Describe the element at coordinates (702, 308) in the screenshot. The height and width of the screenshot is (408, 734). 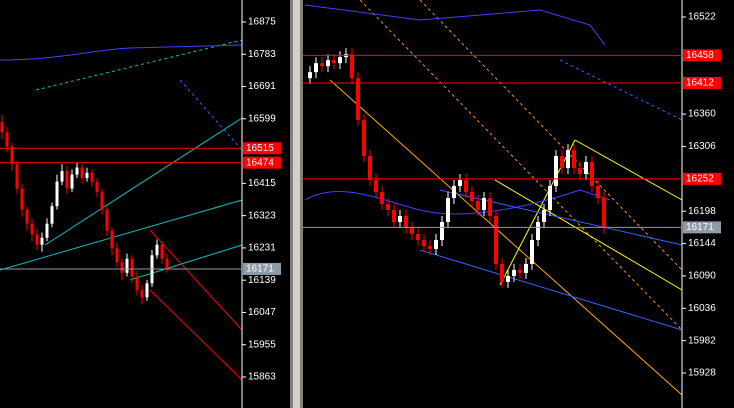
I see `y-tick-label: 16036` at that location.